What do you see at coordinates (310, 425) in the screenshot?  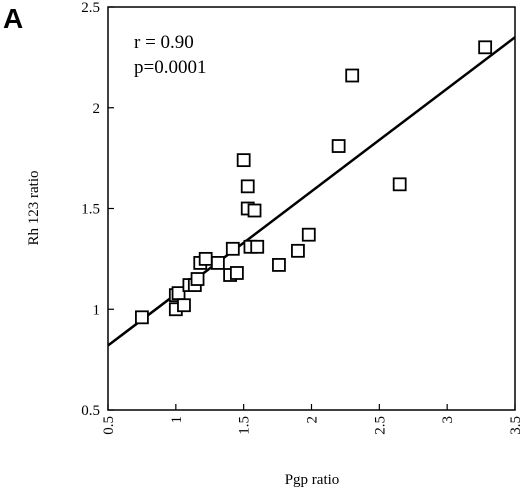 I see `x-tick-labels: 0.5 1 1.5 2 2.5 3 3.5` at bounding box center [310, 425].